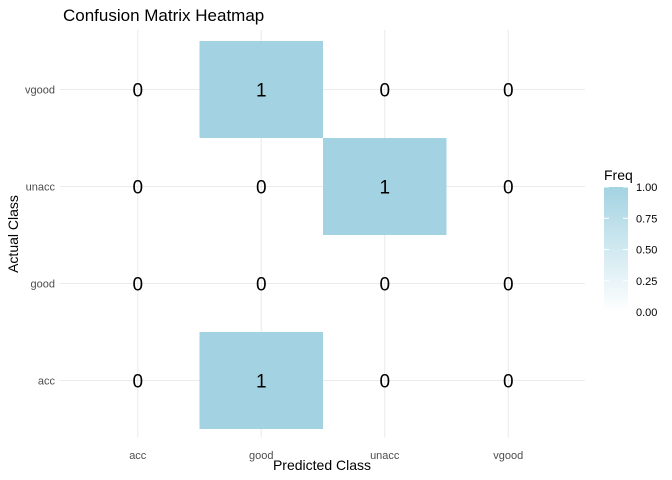 This screenshot has height=480, width=672. What do you see at coordinates (384, 382) in the screenshot?
I see `cell-value-acc-unacc: 0` at bounding box center [384, 382].